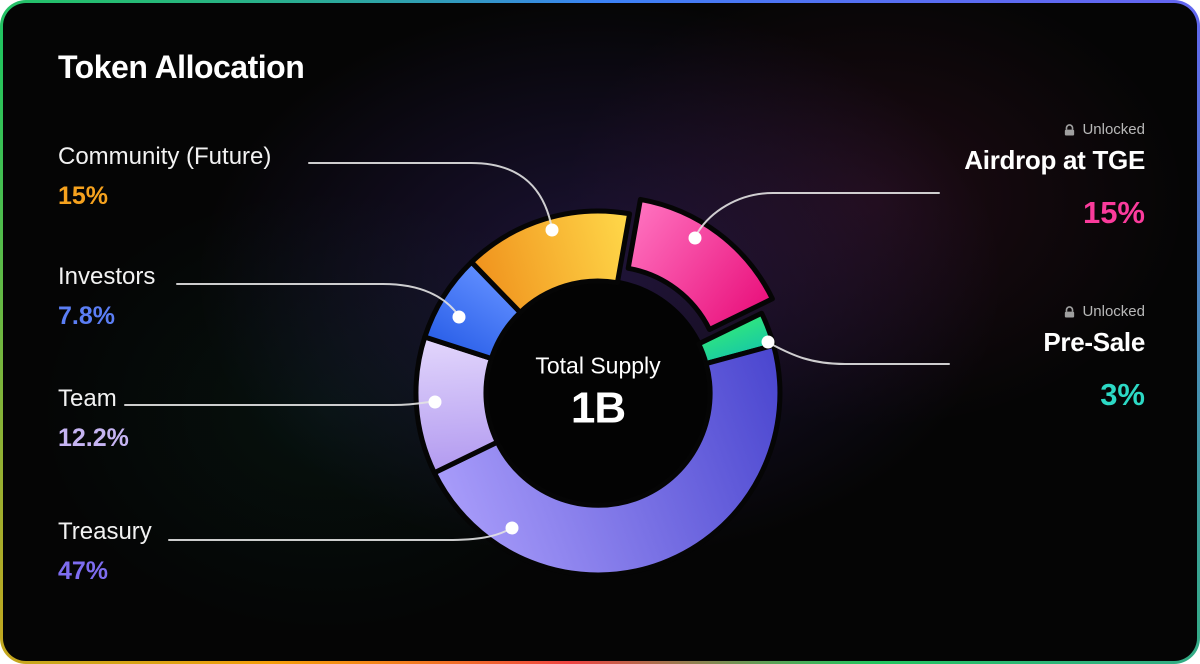 The height and width of the screenshot is (664, 1200). I want to click on segment-airdrop-at-tge, so click(700, 264).